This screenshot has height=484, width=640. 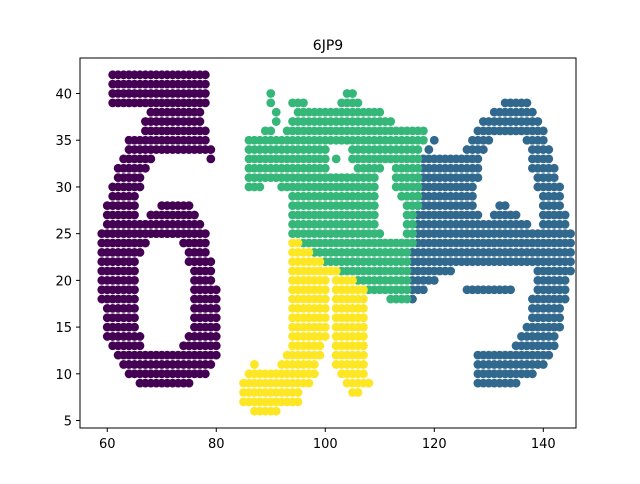 I want to click on y-tick-label-3: 20, so click(x=63, y=281).